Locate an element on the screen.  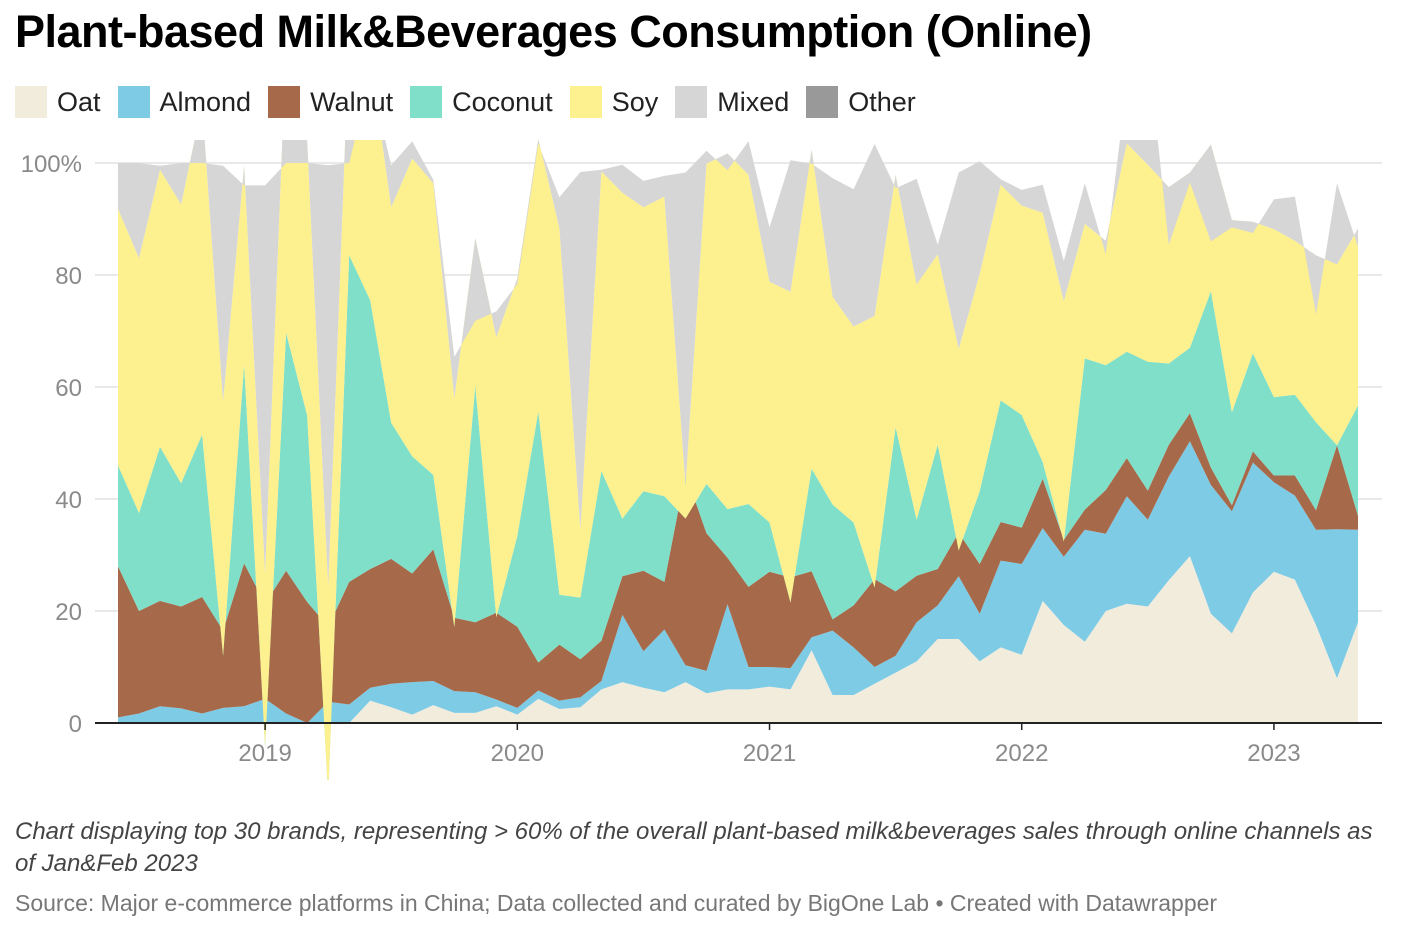
legend-item-walnut: Walnut is located at coordinates (330, 102).